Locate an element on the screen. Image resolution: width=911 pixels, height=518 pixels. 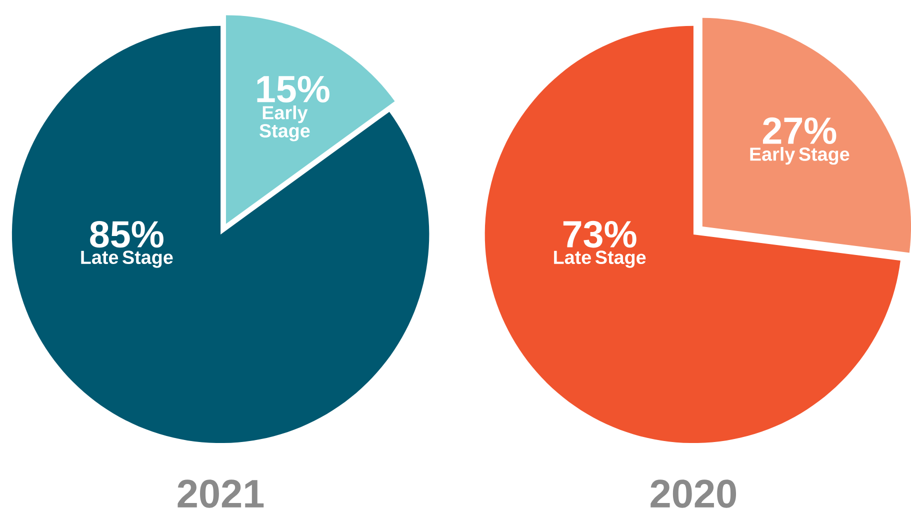
data-label: 85% is located at coordinates (127, 234).